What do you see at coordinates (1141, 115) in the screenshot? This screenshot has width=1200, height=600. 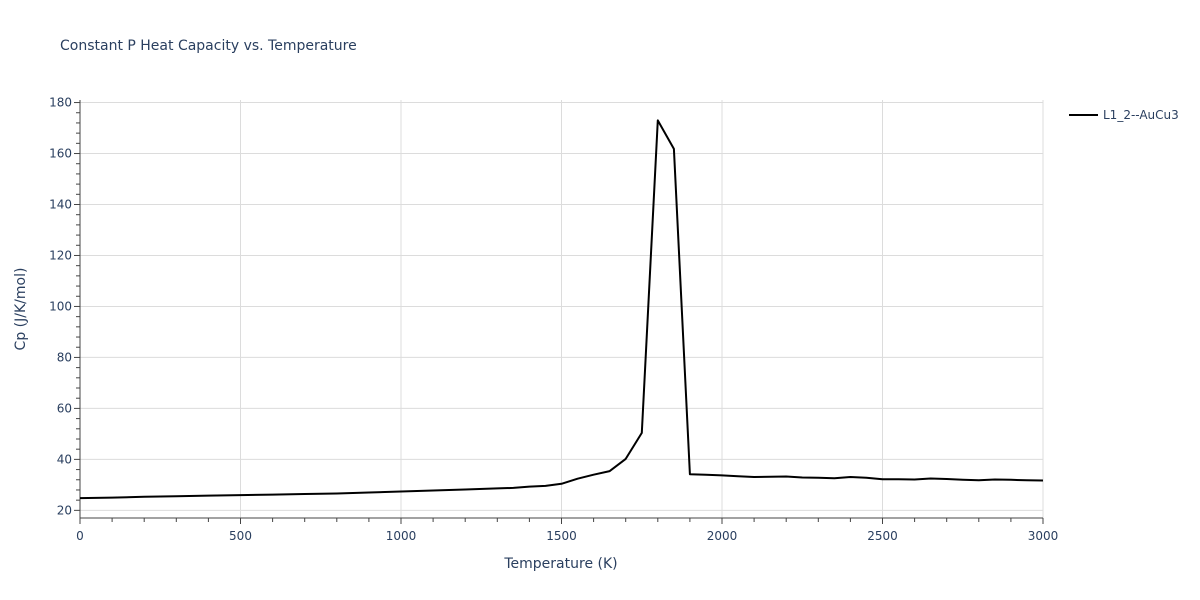 I see `legend-label: L1_2--AuCu3` at bounding box center [1141, 115].